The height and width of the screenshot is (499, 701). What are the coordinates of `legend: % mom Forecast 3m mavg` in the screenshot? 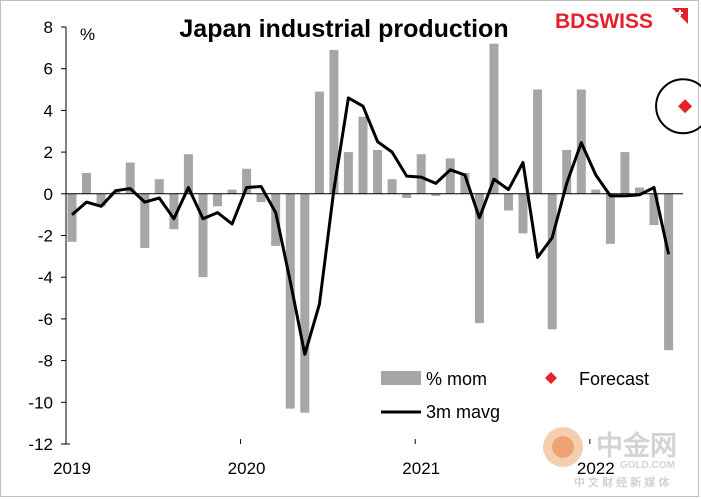 It's located at (515, 395).